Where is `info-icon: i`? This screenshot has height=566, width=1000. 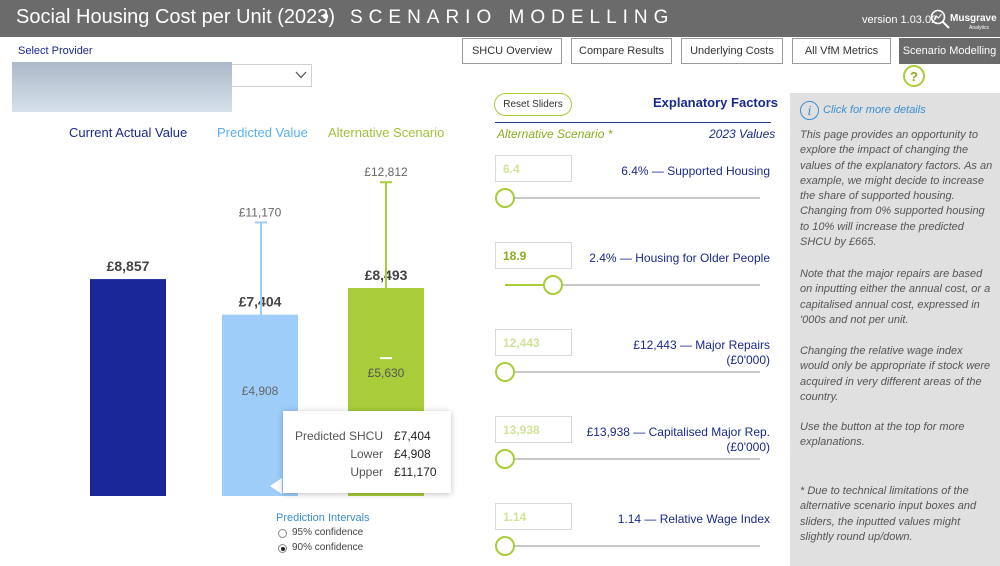 info-icon: i is located at coordinates (809, 110).